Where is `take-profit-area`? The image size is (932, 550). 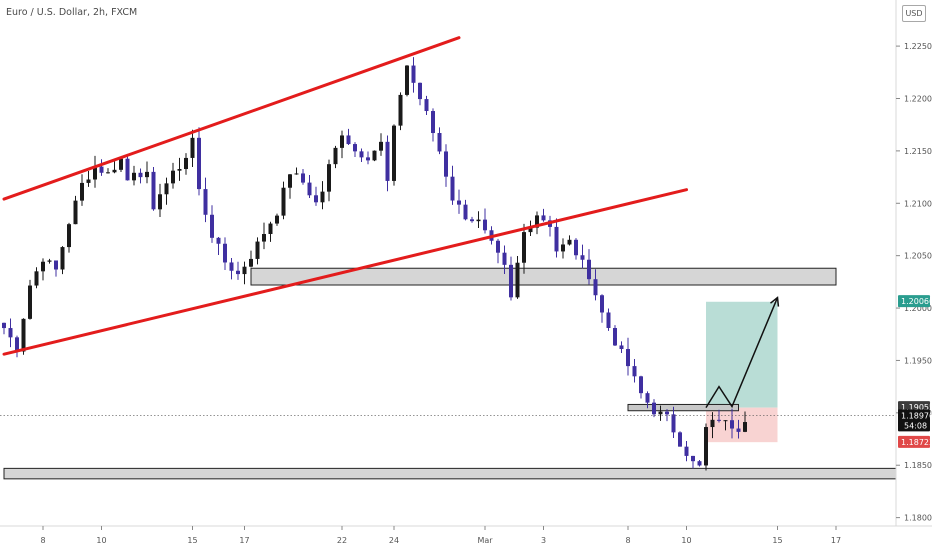
take-profit-area is located at coordinates (742, 354).